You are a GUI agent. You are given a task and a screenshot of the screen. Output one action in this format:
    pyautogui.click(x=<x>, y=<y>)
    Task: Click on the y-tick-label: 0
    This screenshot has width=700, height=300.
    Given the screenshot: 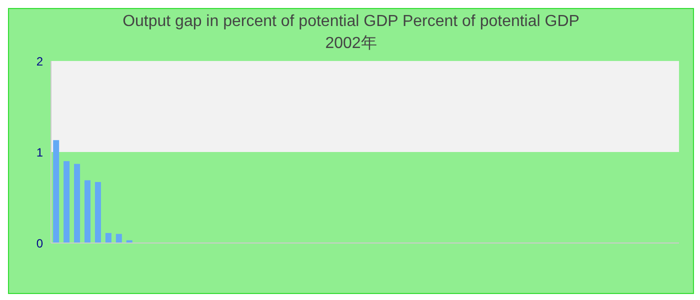 What is the action you would take?
    pyautogui.click(x=40, y=243)
    